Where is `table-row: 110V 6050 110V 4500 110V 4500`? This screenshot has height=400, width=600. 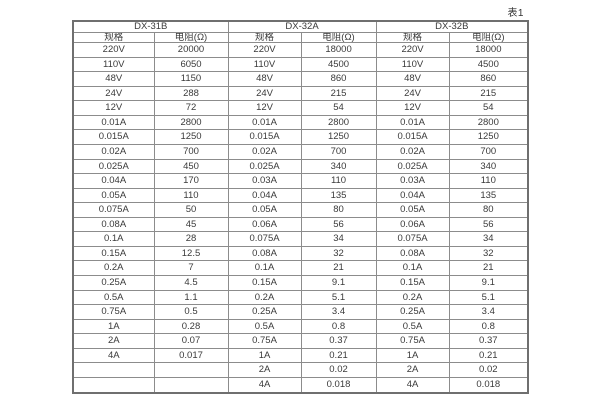 table-row: 110V 6050 110V 4500 110V 4500 is located at coordinates (300, 64).